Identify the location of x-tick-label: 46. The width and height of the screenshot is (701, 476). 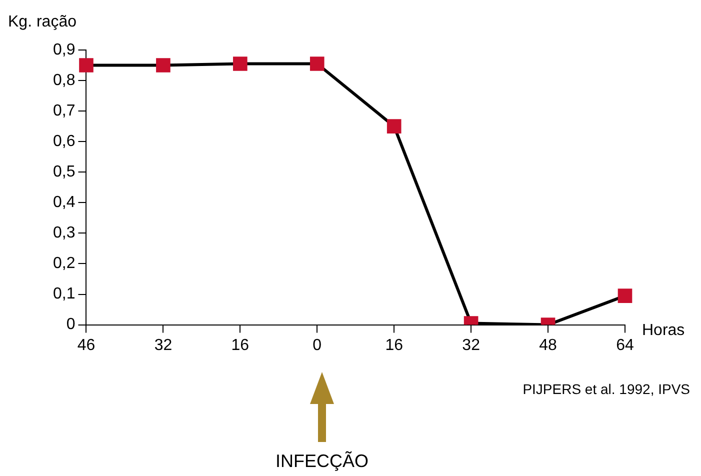
(86, 345).